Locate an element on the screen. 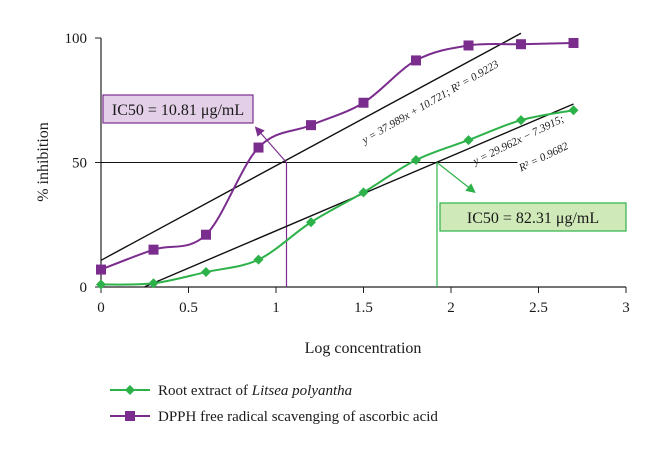 The height and width of the screenshot is (462, 660). x-tick-label: 2.5 is located at coordinates (538, 308).